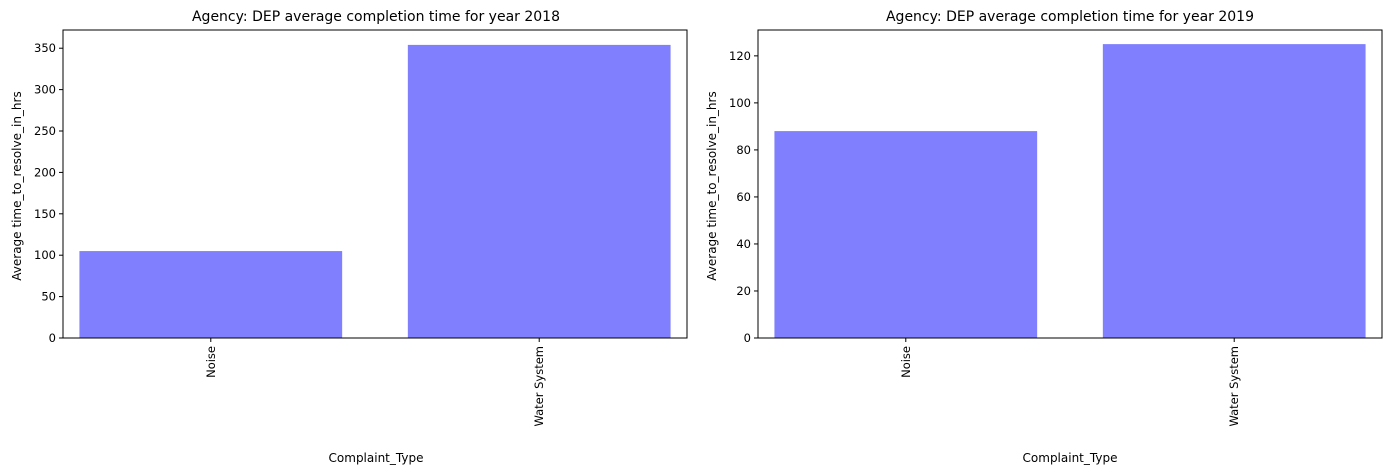 The height and width of the screenshot is (475, 1390). What do you see at coordinates (743, 150) in the screenshot?
I see `y-tick-label: 80` at bounding box center [743, 150].